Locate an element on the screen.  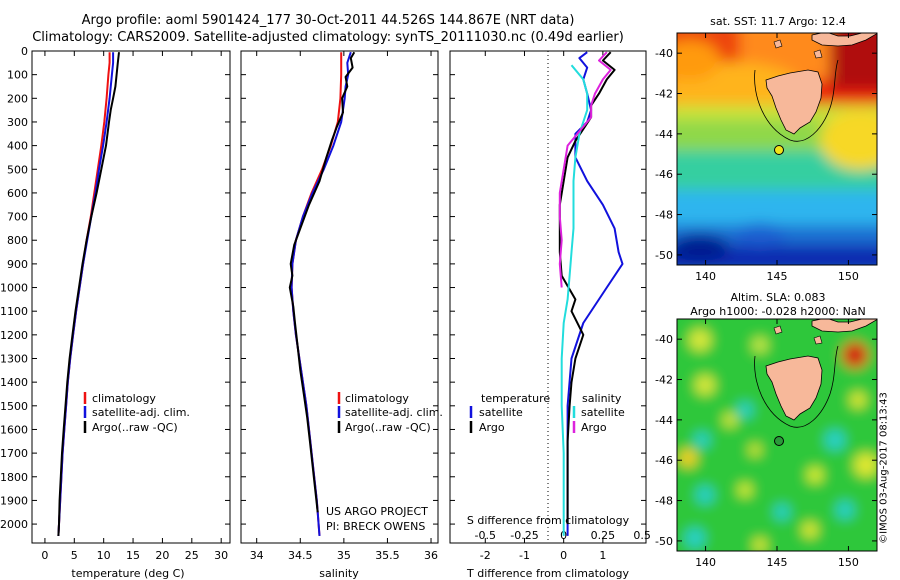
legend-label-t-argo: Argo is located at coordinates (492, 427).